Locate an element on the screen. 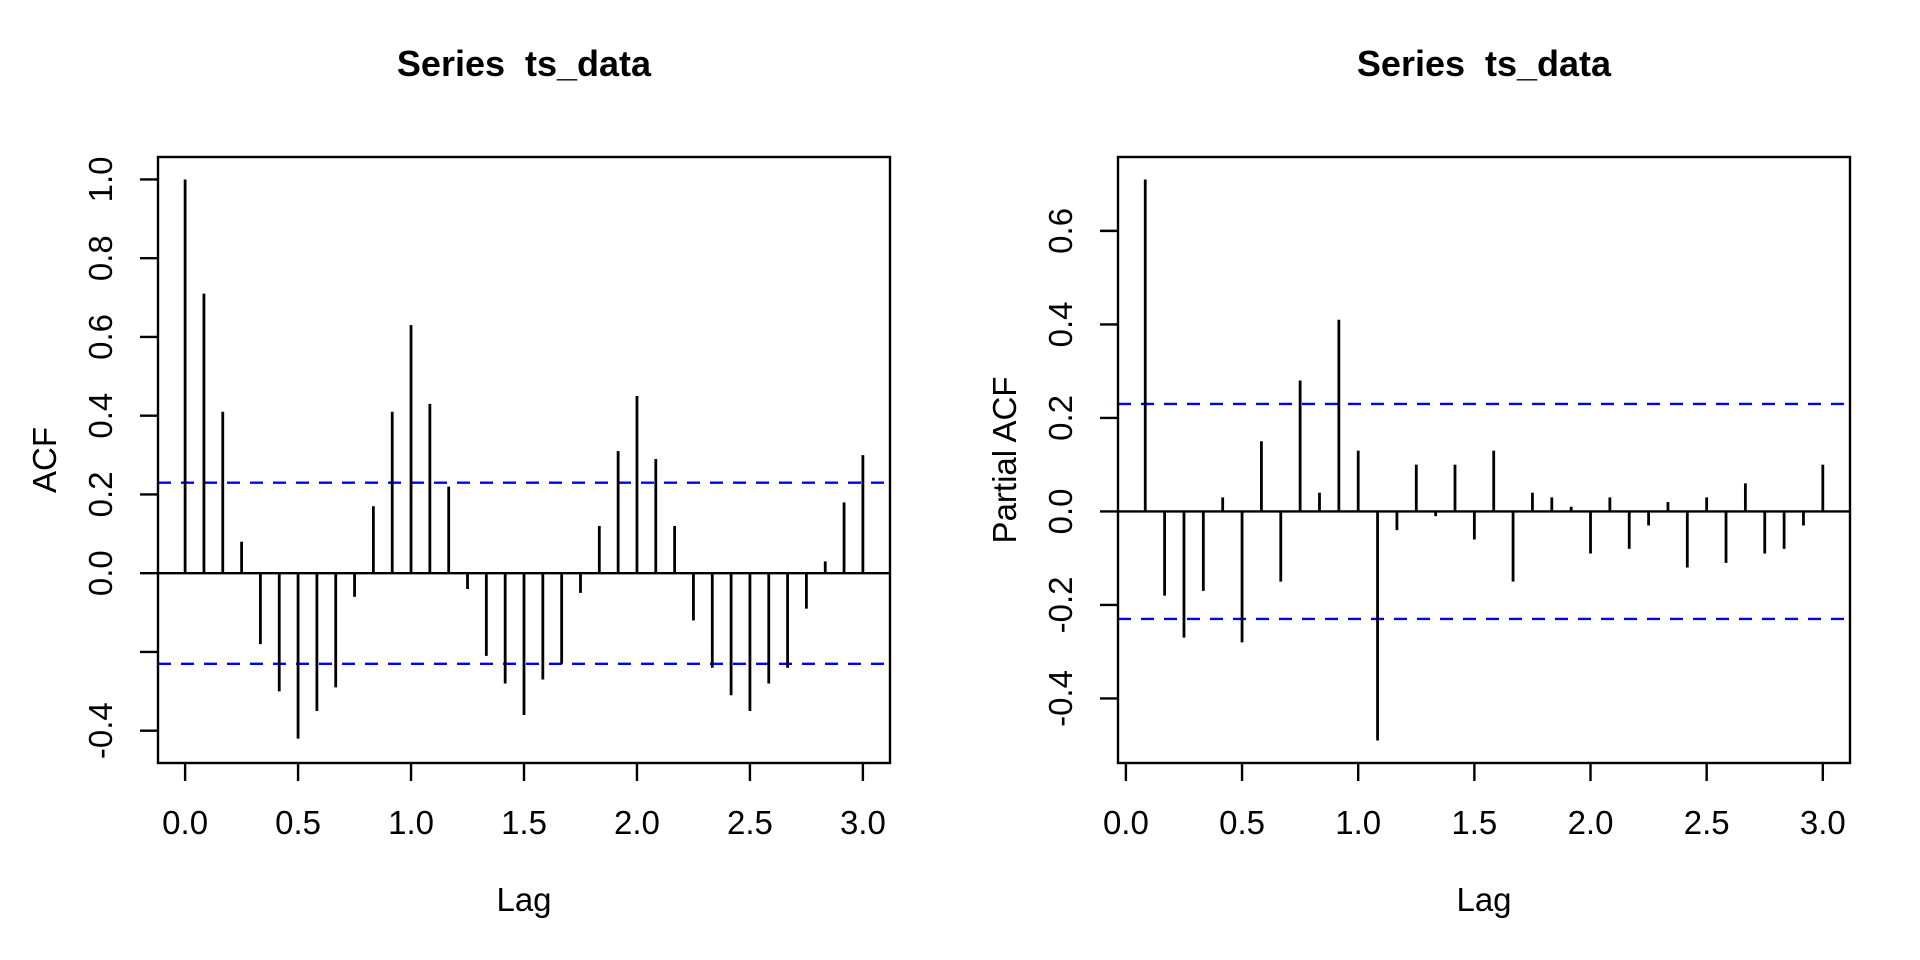  pacf-x-tick-label: 3.0 is located at coordinates (1823, 822).